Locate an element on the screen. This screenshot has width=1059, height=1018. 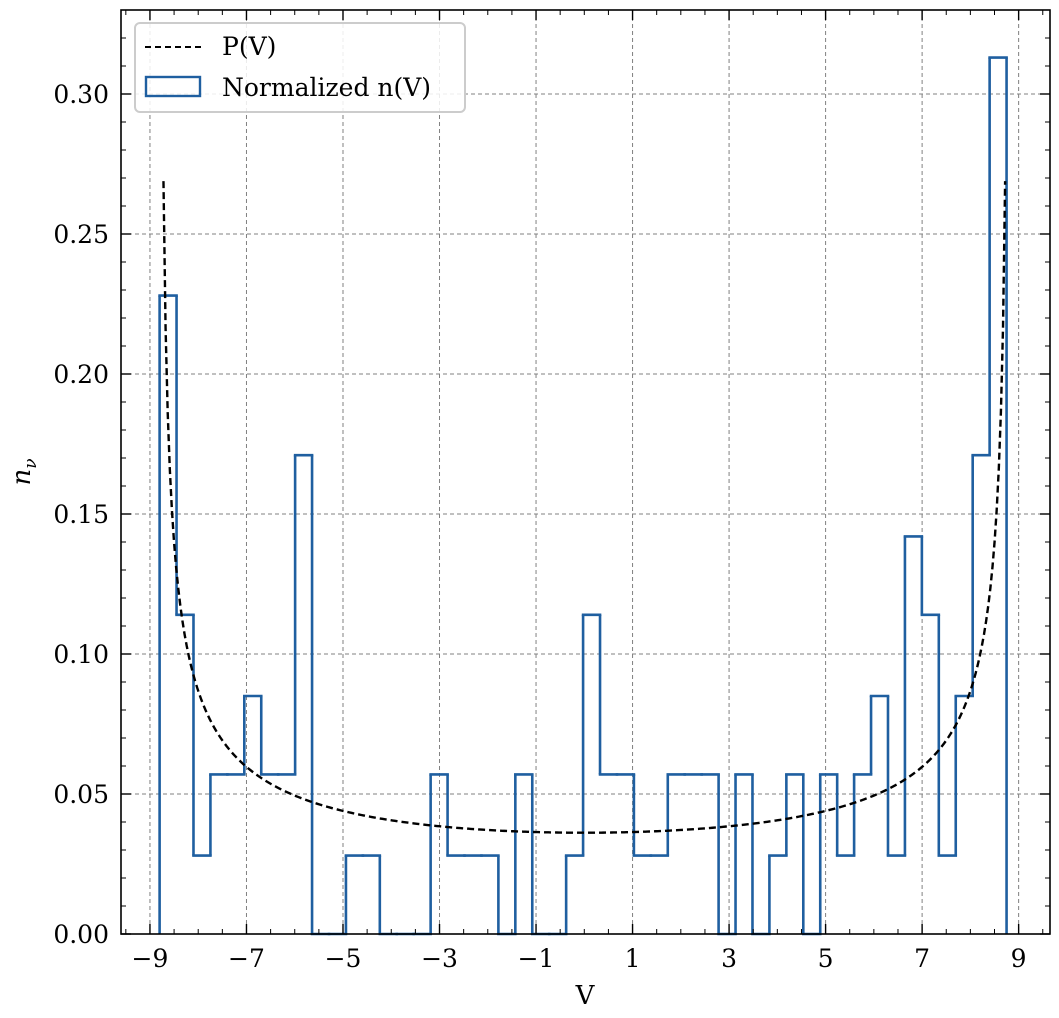
x-tick-label: −9 is located at coordinates (150, 958).